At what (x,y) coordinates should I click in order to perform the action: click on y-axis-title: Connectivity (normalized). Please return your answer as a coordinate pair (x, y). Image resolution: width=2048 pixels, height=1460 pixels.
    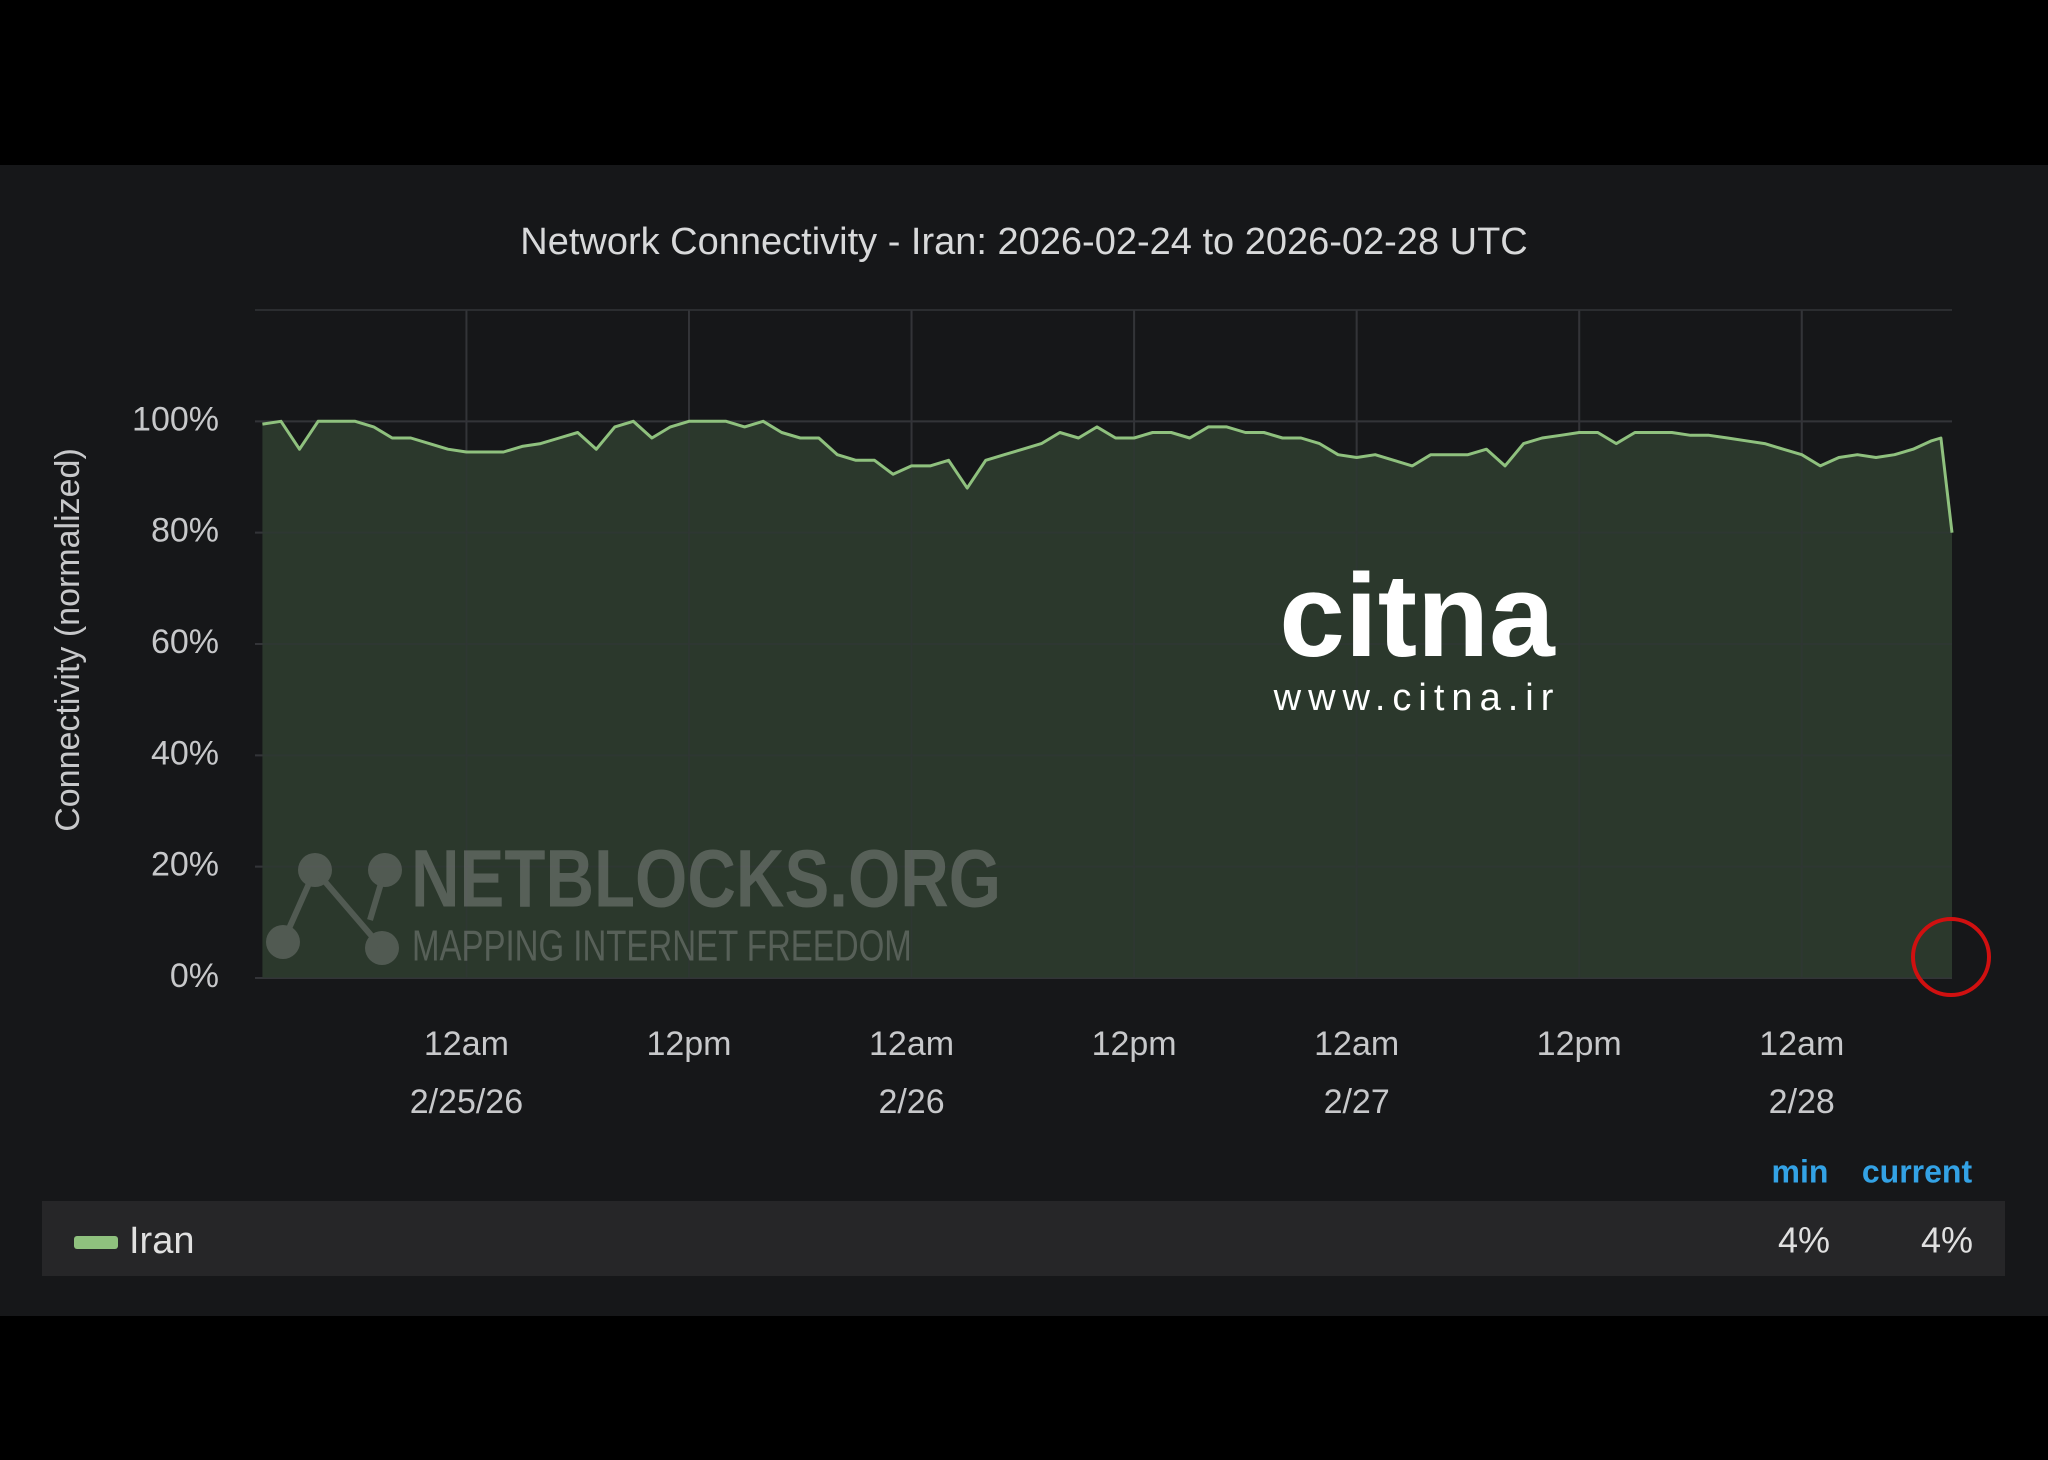
    Looking at the image, I should click on (68, 640).